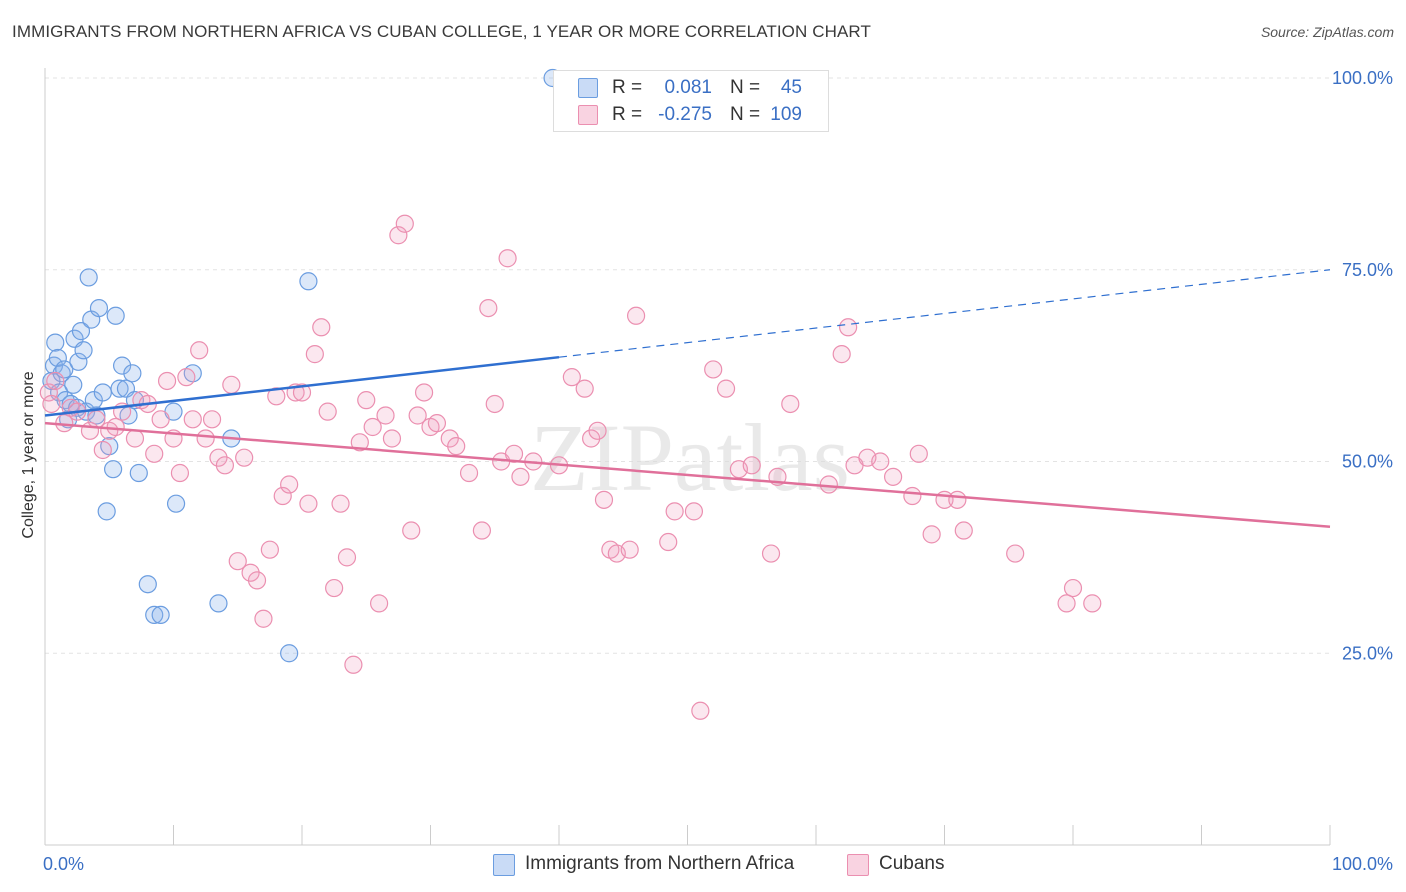 This screenshot has height=892, width=1406. What do you see at coordinates (786, 114) in the screenshot?
I see `legend-n-value: 109` at bounding box center [786, 114].